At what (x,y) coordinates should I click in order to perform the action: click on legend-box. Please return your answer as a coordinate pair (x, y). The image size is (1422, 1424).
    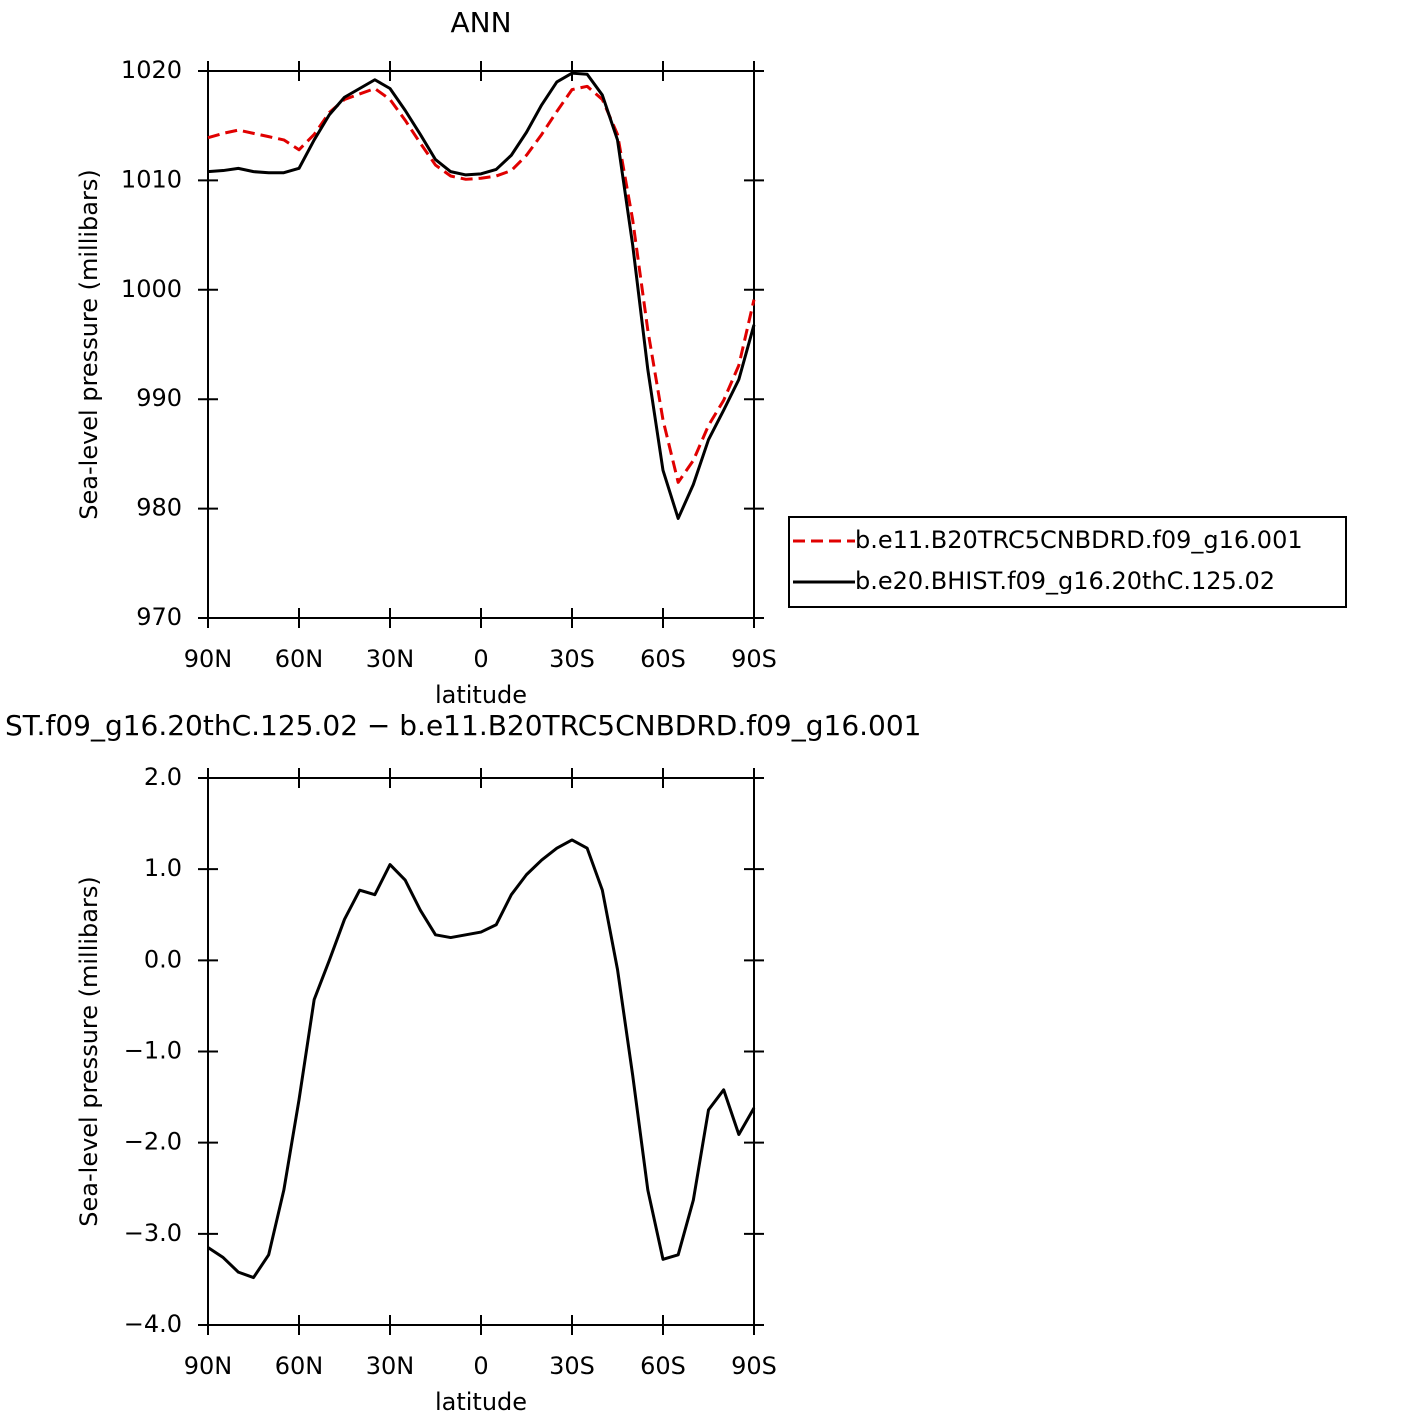
    Looking at the image, I should click on (1067, 562).